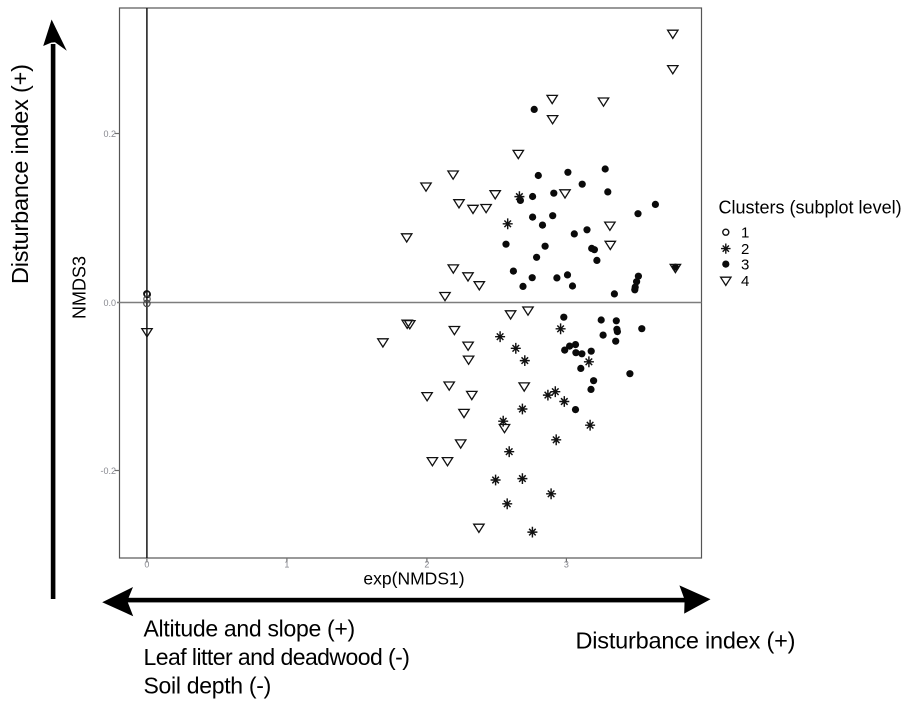  What do you see at coordinates (277, 657) in the screenshot?
I see `svg-text: Leaf litter and deadwood (-)` at bounding box center [277, 657].